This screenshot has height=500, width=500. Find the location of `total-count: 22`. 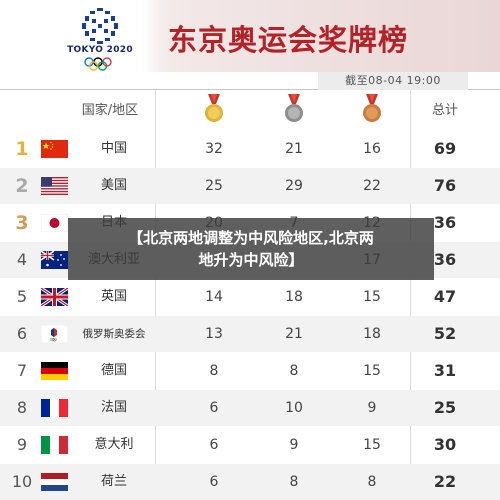

total-count: 22 is located at coordinates (445, 481).